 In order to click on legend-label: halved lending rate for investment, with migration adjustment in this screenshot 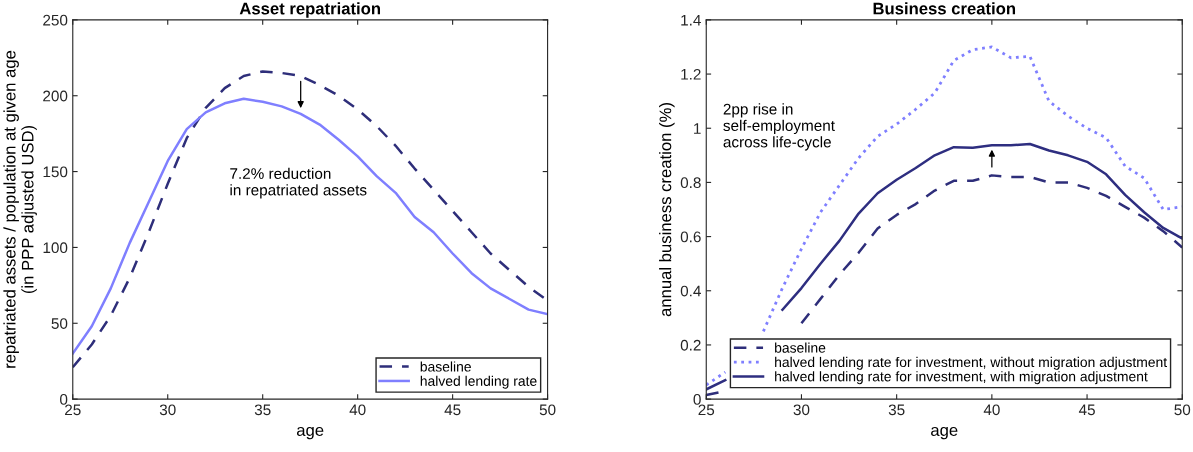, I will do `click(961, 378)`.